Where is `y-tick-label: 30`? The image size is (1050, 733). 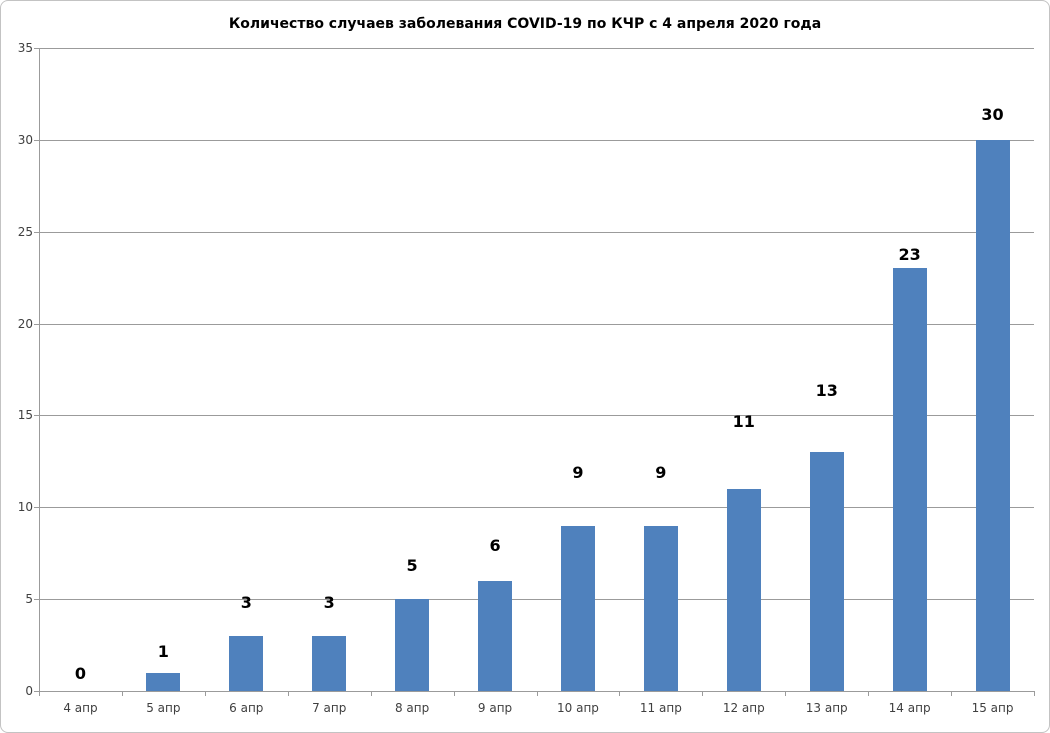 y-tick-label: 30 is located at coordinates (25, 139).